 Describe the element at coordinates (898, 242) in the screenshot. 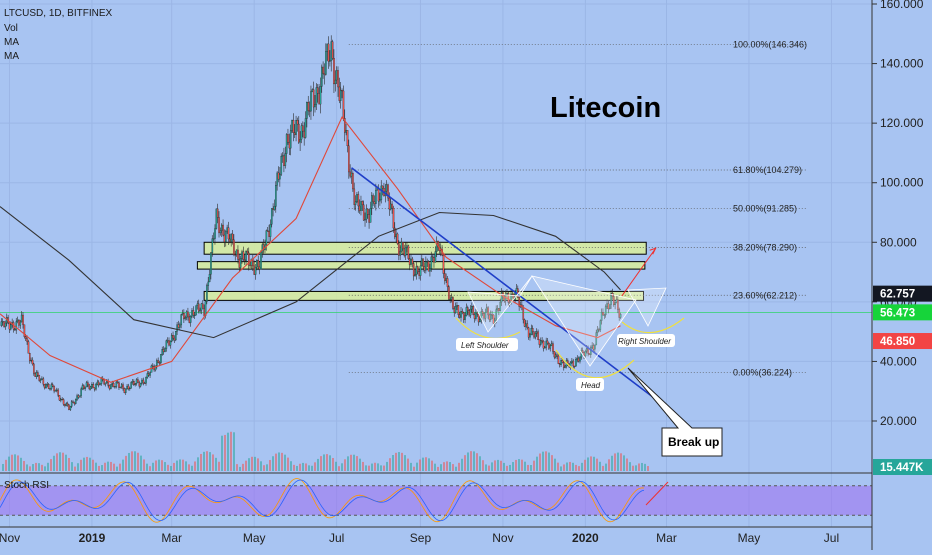

I see `y-tick-label: 80.000` at that location.